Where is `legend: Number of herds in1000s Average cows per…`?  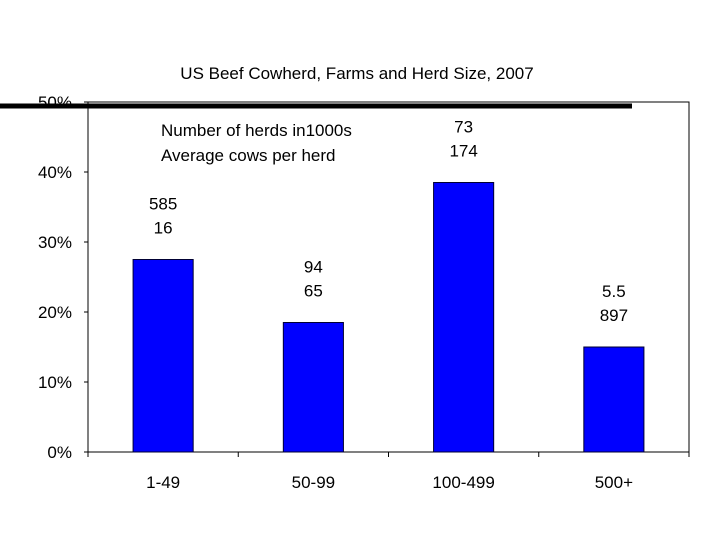
legend: Number of herds in1000s Average cows per… is located at coordinates (256, 143).